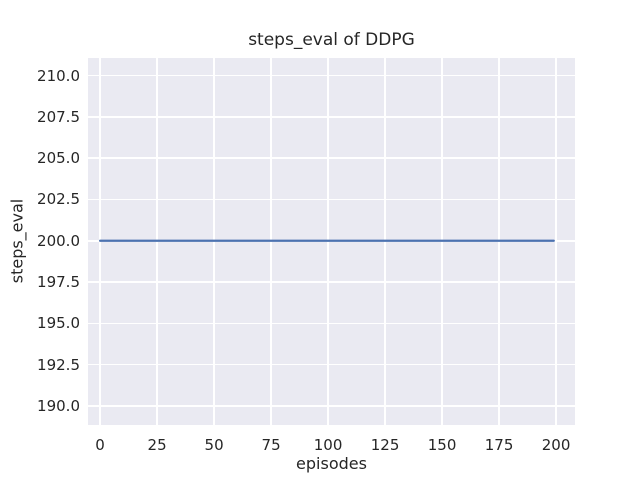  I want to click on y-tick-label: 200.0, so click(58, 240).